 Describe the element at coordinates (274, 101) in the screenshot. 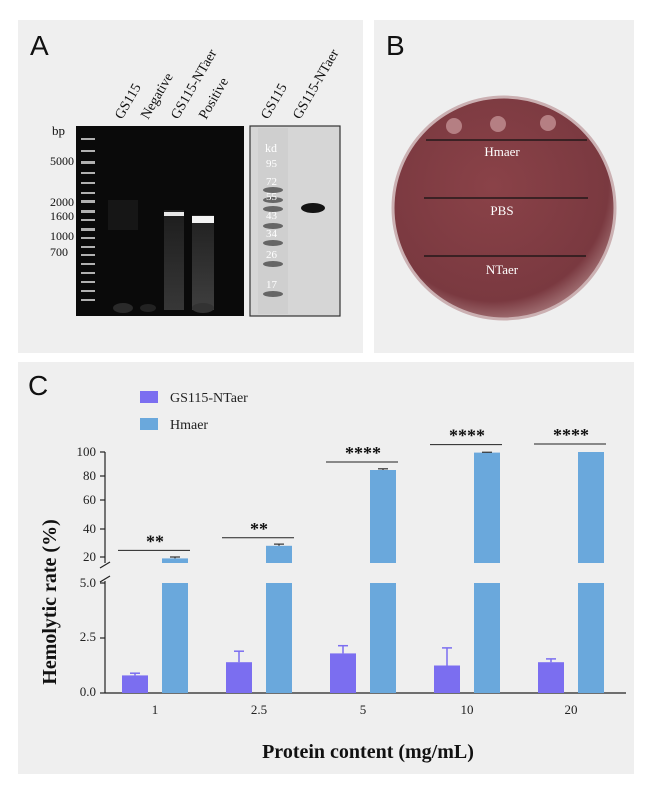

I see `blot-lane-label: GS115` at that location.